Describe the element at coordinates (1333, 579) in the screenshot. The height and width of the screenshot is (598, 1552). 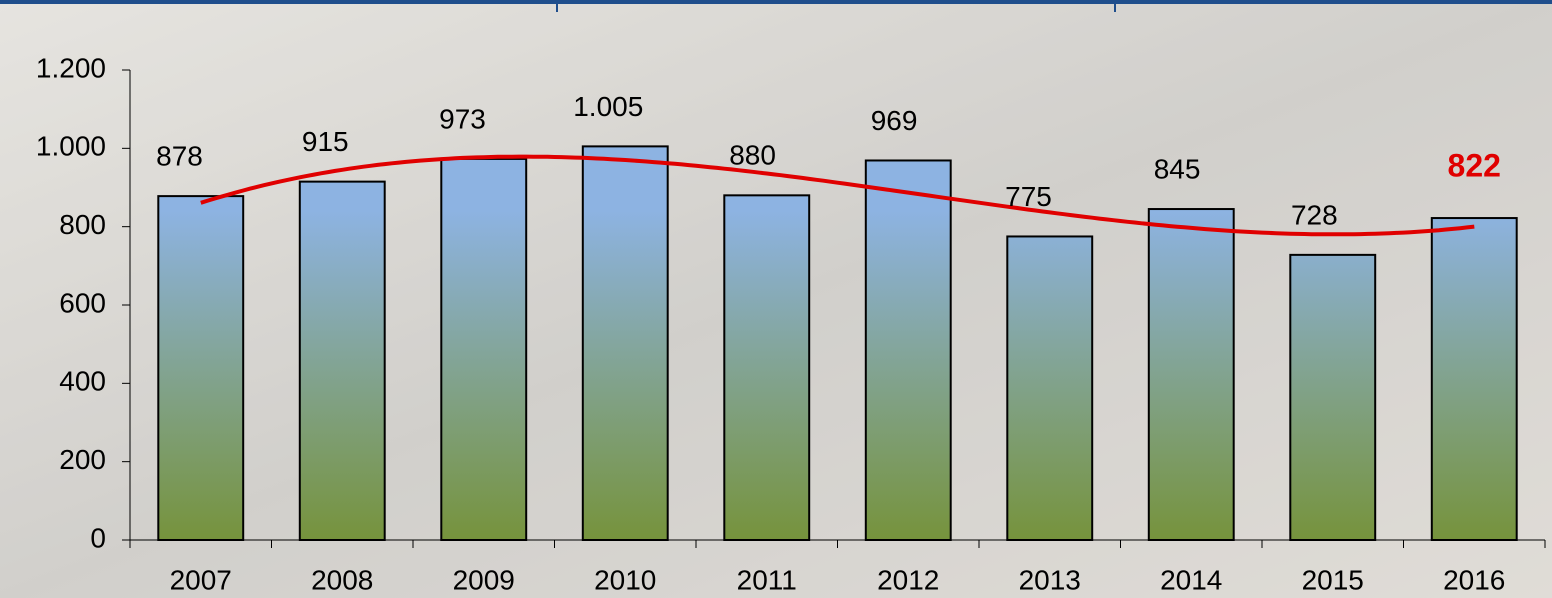
I see `x-tick-label: 2015` at that location.